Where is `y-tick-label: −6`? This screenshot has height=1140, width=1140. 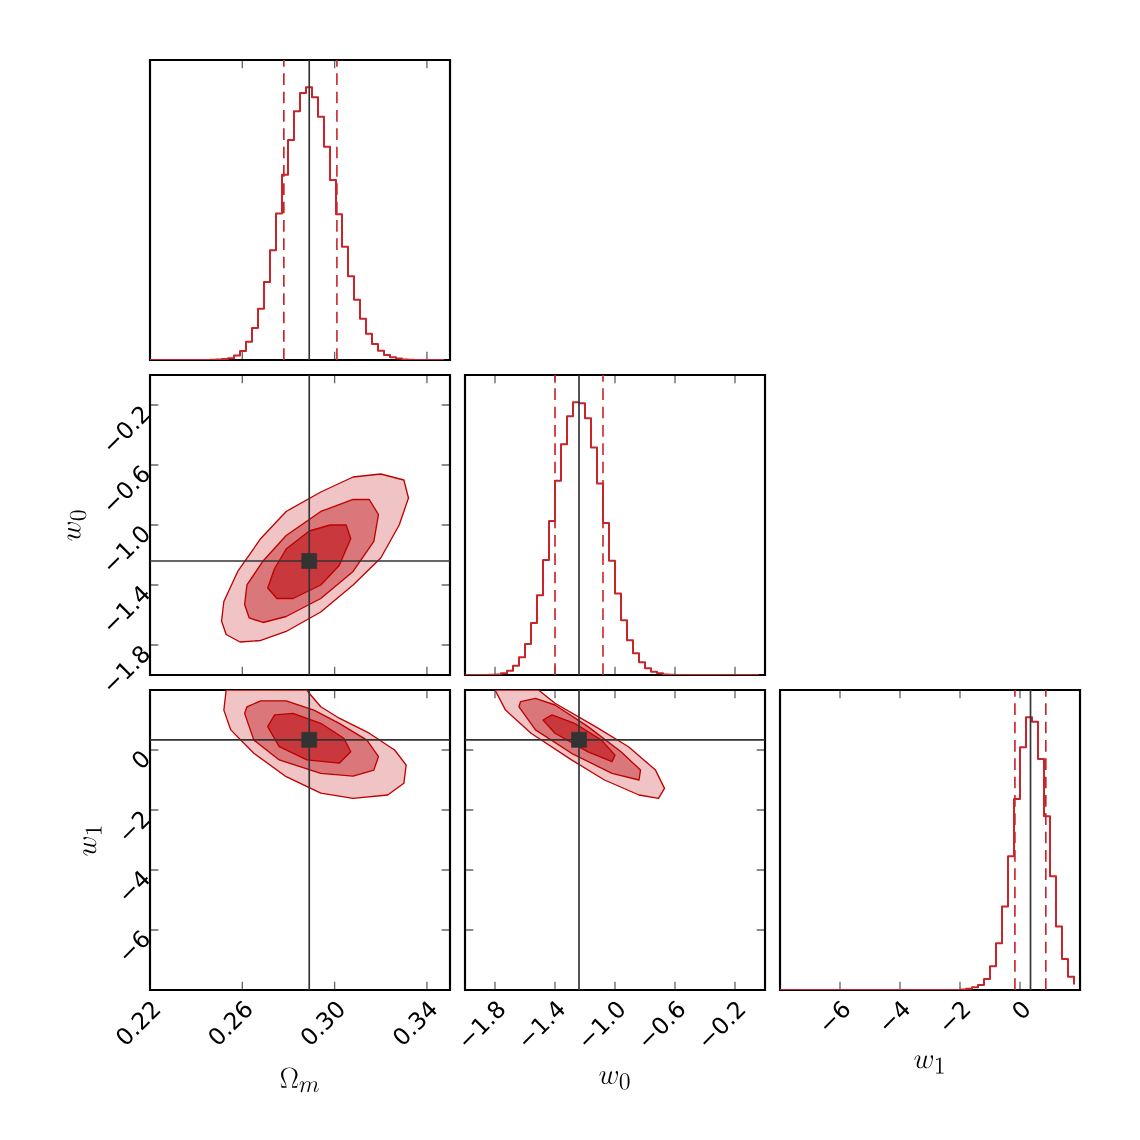
y-tick-label: −6 is located at coordinates (136, 944).